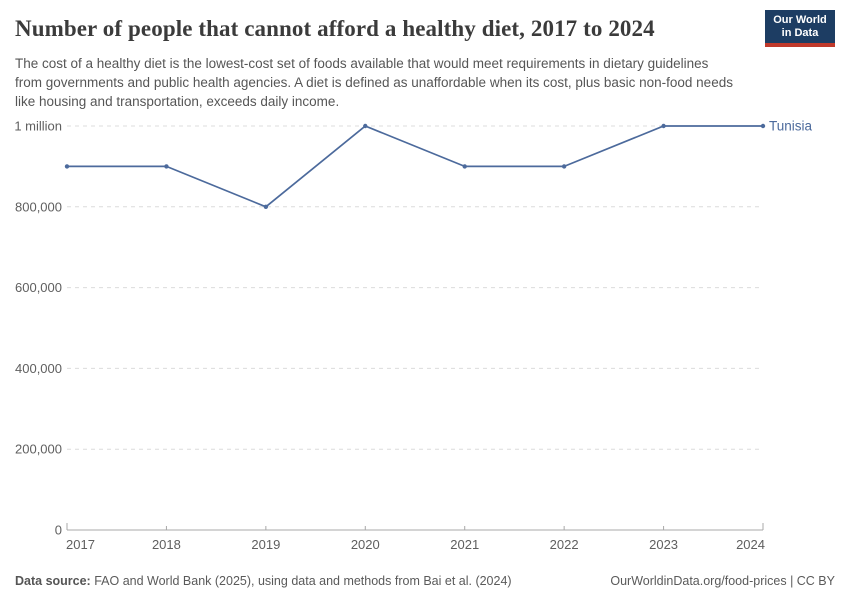 The image size is (850, 600). I want to click on y-axis-tick-label: 400,000, so click(38, 368).